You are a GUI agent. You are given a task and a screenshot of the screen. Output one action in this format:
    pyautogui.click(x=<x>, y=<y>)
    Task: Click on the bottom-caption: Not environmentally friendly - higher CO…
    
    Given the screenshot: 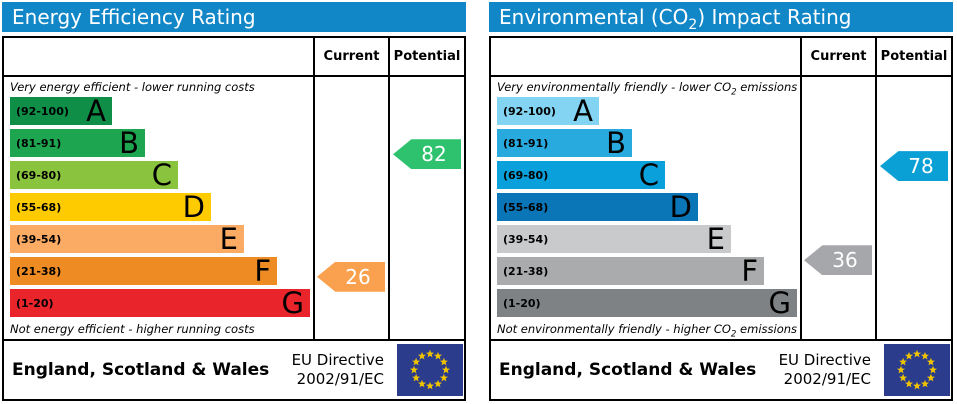 What is the action you would take?
    pyautogui.click(x=647, y=331)
    